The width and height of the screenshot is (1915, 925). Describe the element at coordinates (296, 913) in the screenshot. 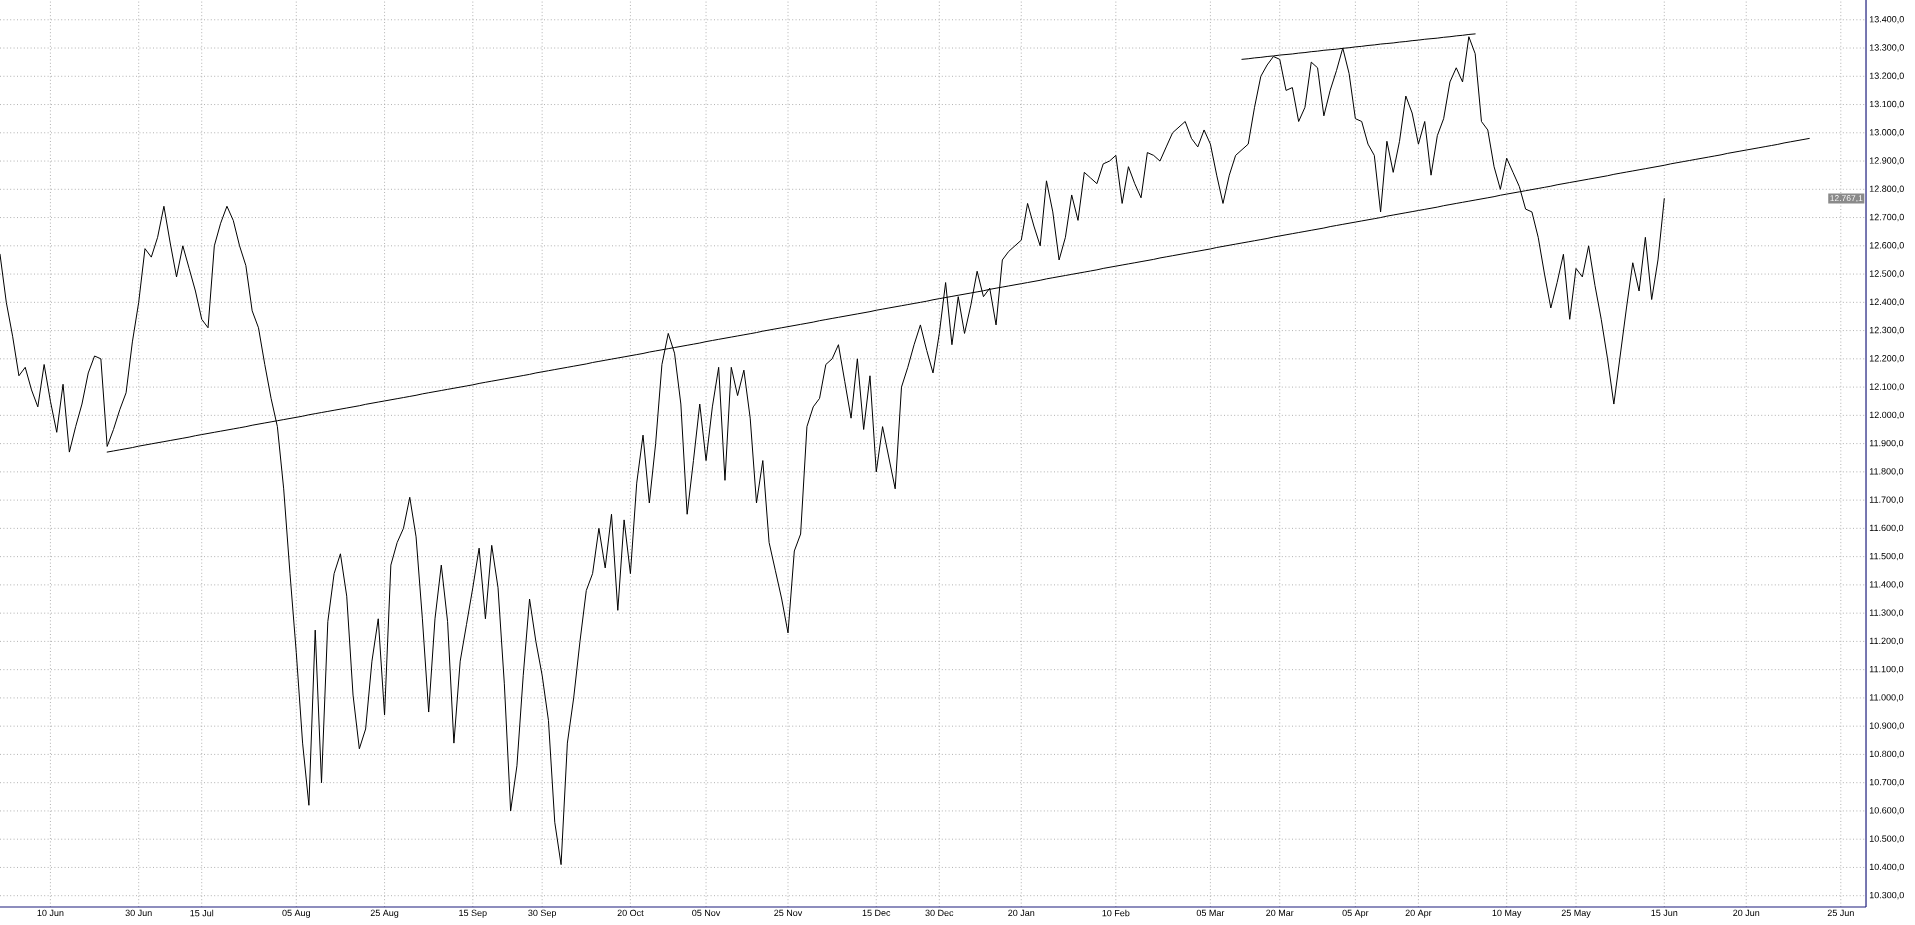

I see `x-tick-label: 05 Aug` at that location.